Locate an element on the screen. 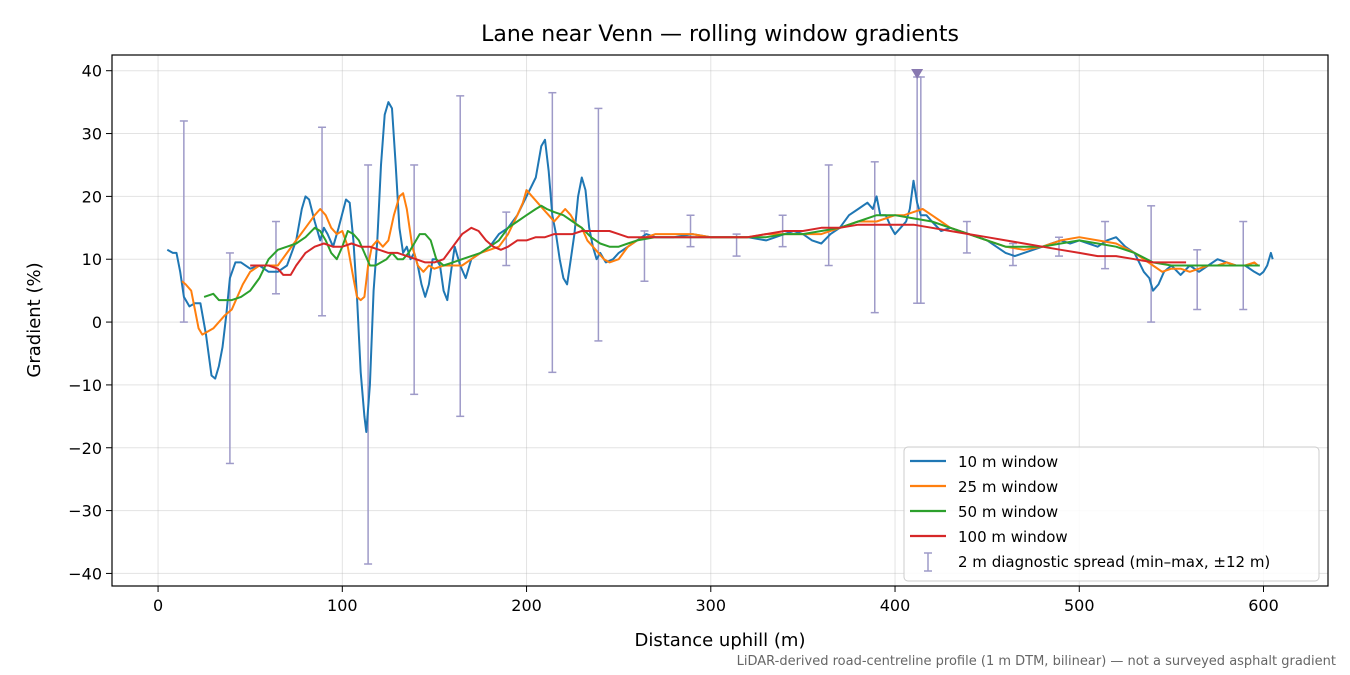 The image size is (1350, 675). legend-label-100m: 100 m window is located at coordinates (1013, 537).